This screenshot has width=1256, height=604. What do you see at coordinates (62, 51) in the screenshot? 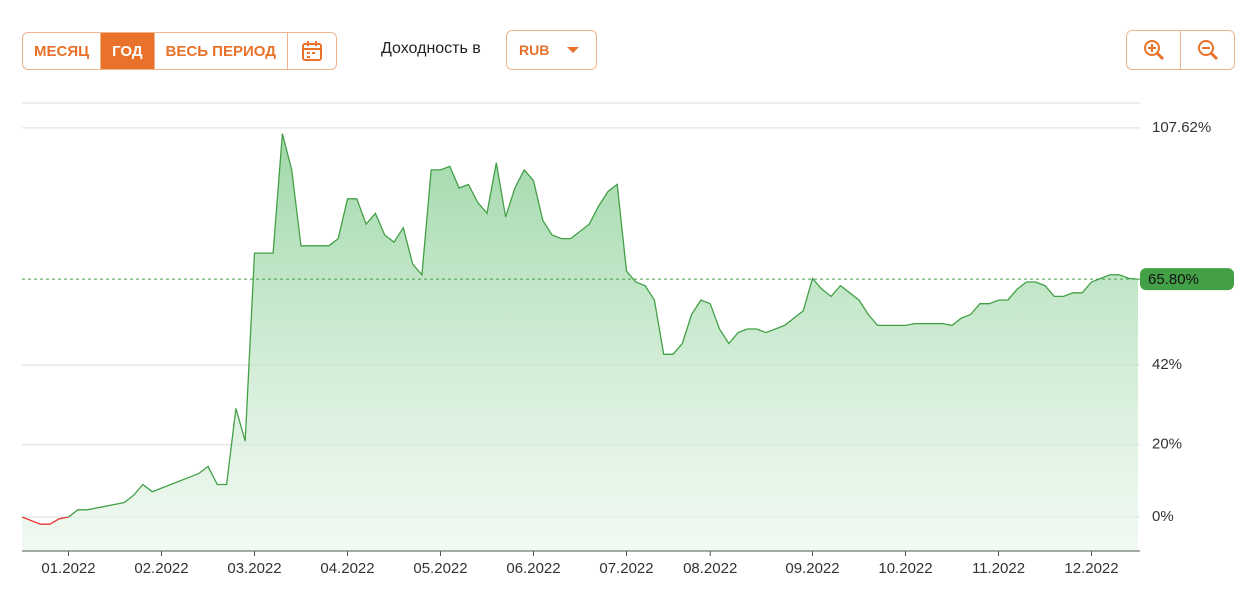
I see `period-button: МЕСЯЦ` at bounding box center [62, 51].